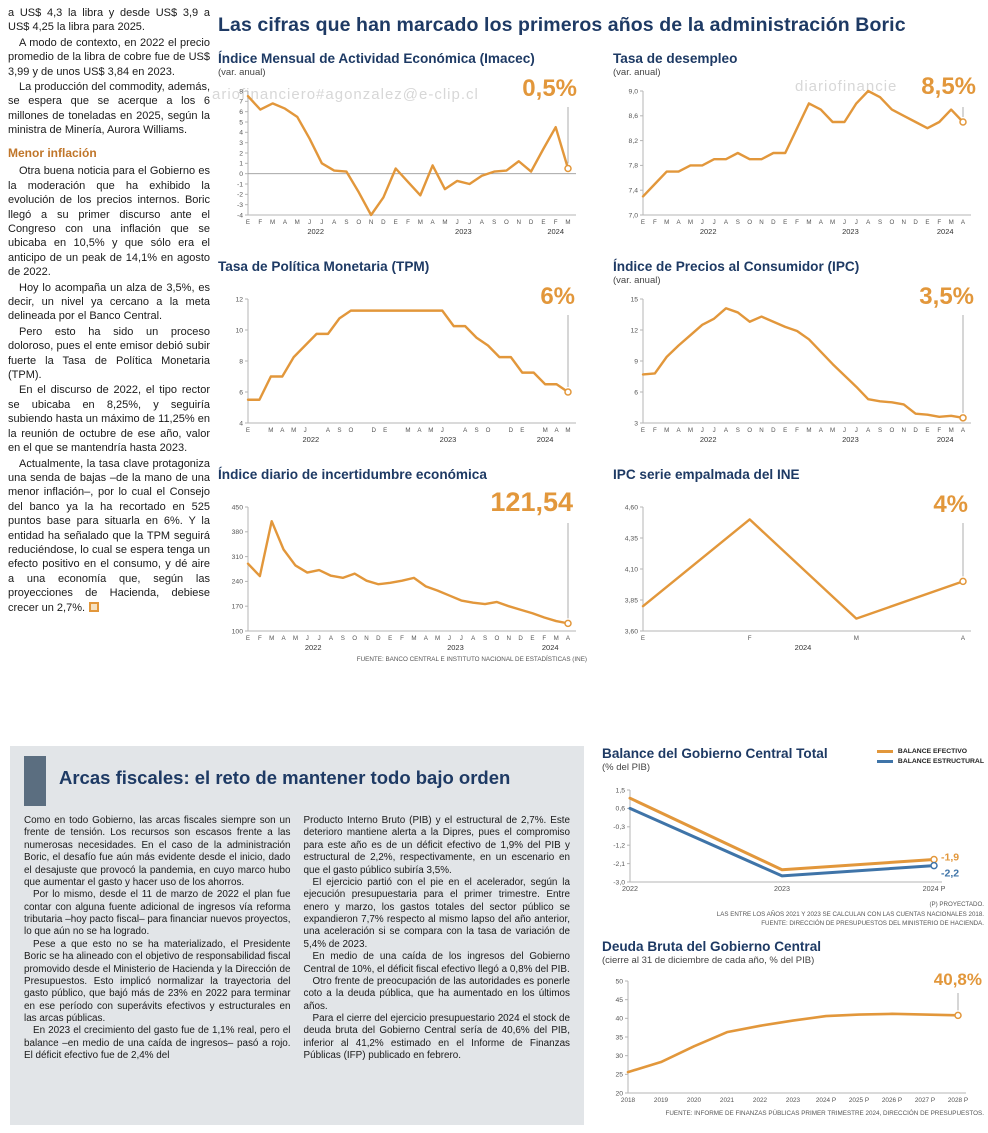 Image resolution: width=988 pixels, height=1133 pixels. I want to click on svg-text: 20, so click(619, 1093).